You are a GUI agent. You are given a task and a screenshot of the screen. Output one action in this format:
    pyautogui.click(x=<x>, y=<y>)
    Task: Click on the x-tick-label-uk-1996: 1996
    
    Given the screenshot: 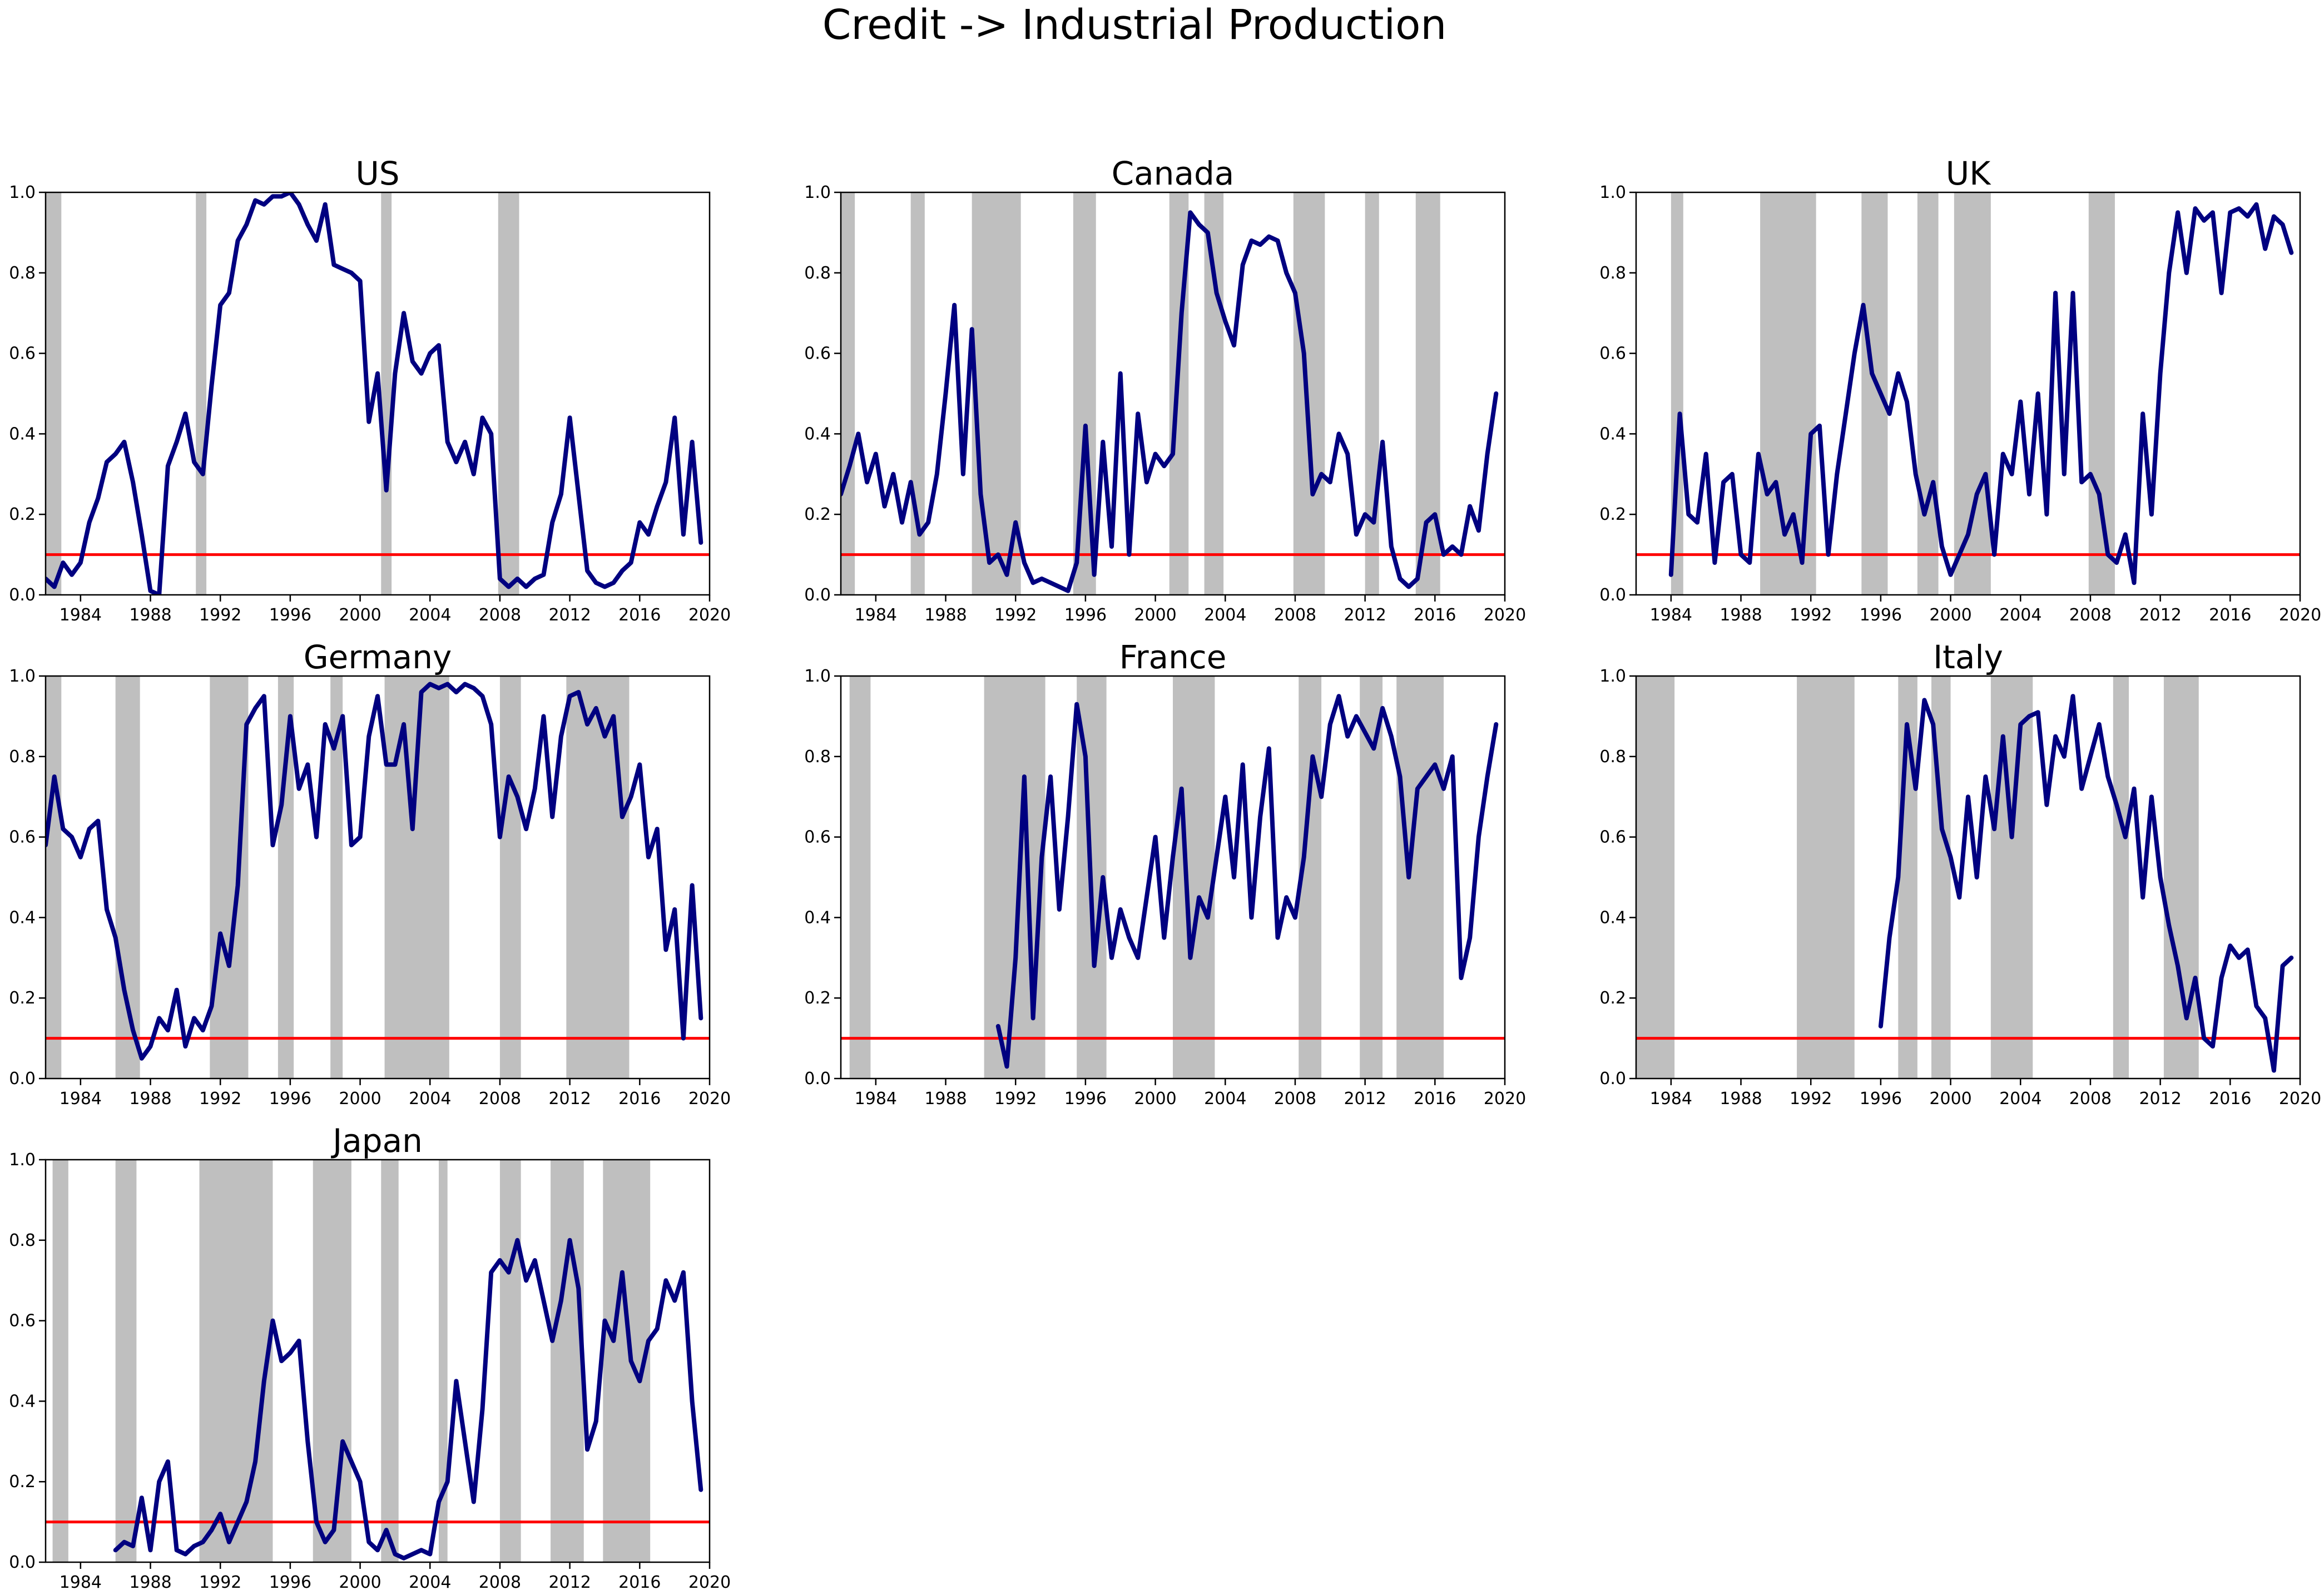 What is the action you would take?
    pyautogui.click(x=1881, y=615)
    